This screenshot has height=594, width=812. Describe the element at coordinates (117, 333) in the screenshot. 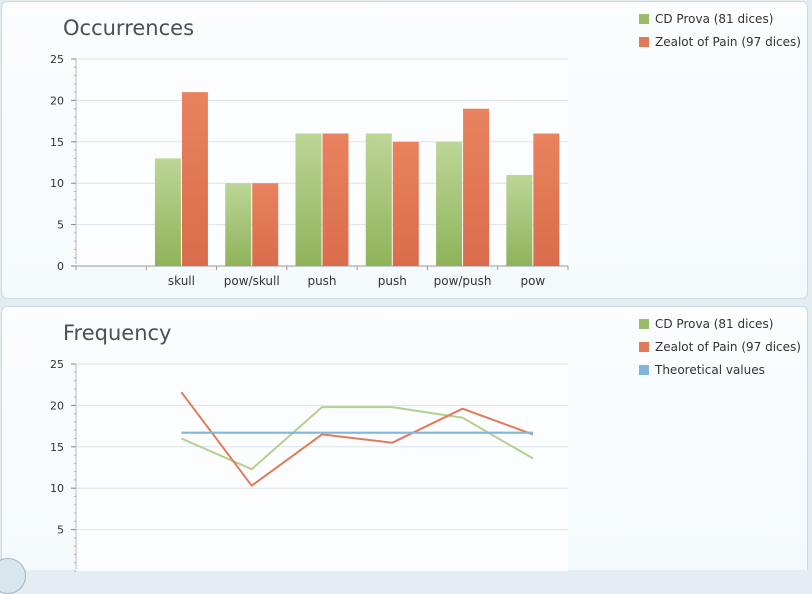

I see `chart-title-frequency: Frequency` at that location.